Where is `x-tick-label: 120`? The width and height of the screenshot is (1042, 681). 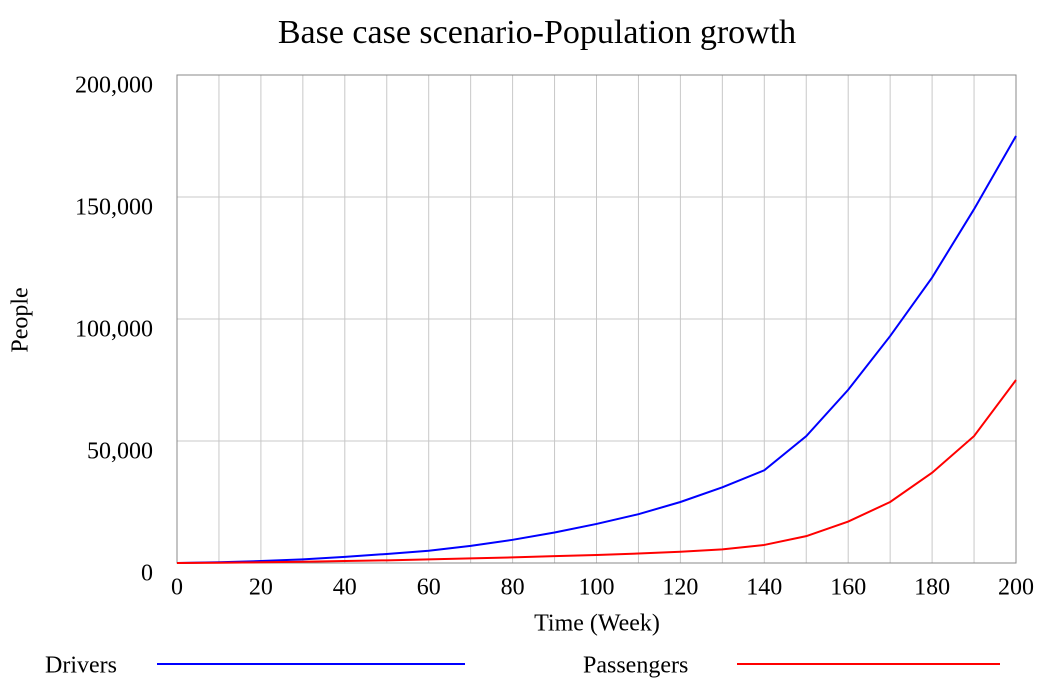 x-tick-label: 120 is located at coordinates (680, 588).